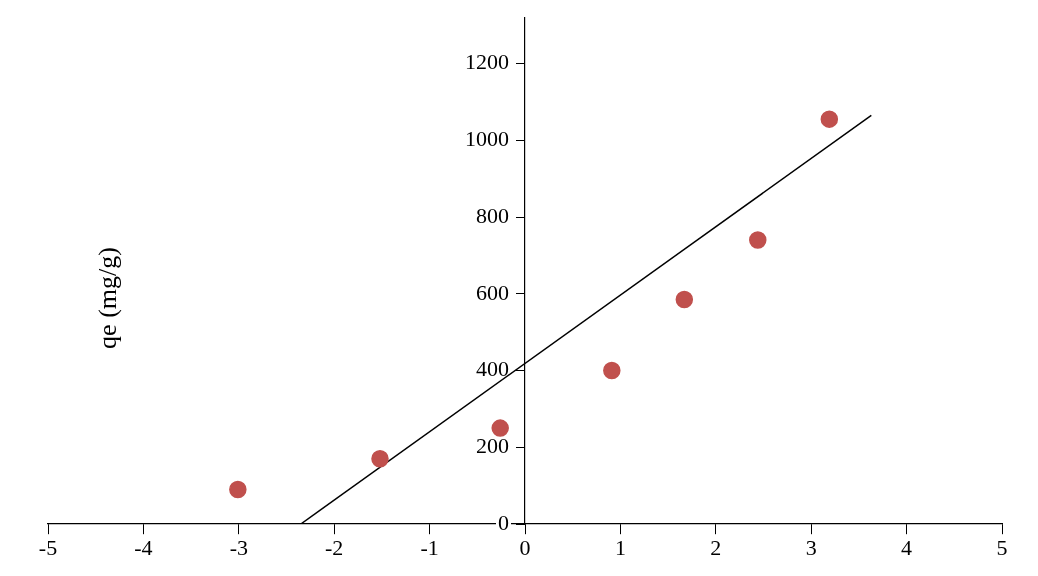 This screenshot has width=1038, height=576. What do you see at coordinates (492, 369) in the screenshot?
I see `y-tick-label: 400` at bounding box center [492, 369].